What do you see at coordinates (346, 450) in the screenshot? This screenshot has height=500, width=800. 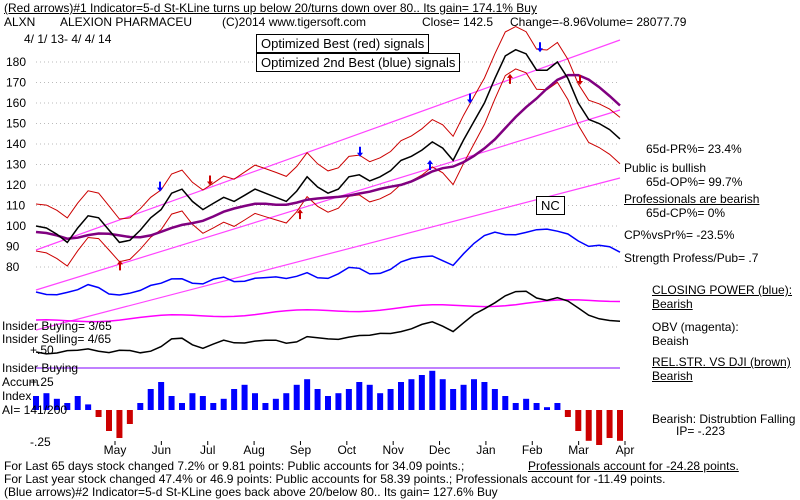 I see `x-tick-label: Oct` at bounding box center [346, 450].